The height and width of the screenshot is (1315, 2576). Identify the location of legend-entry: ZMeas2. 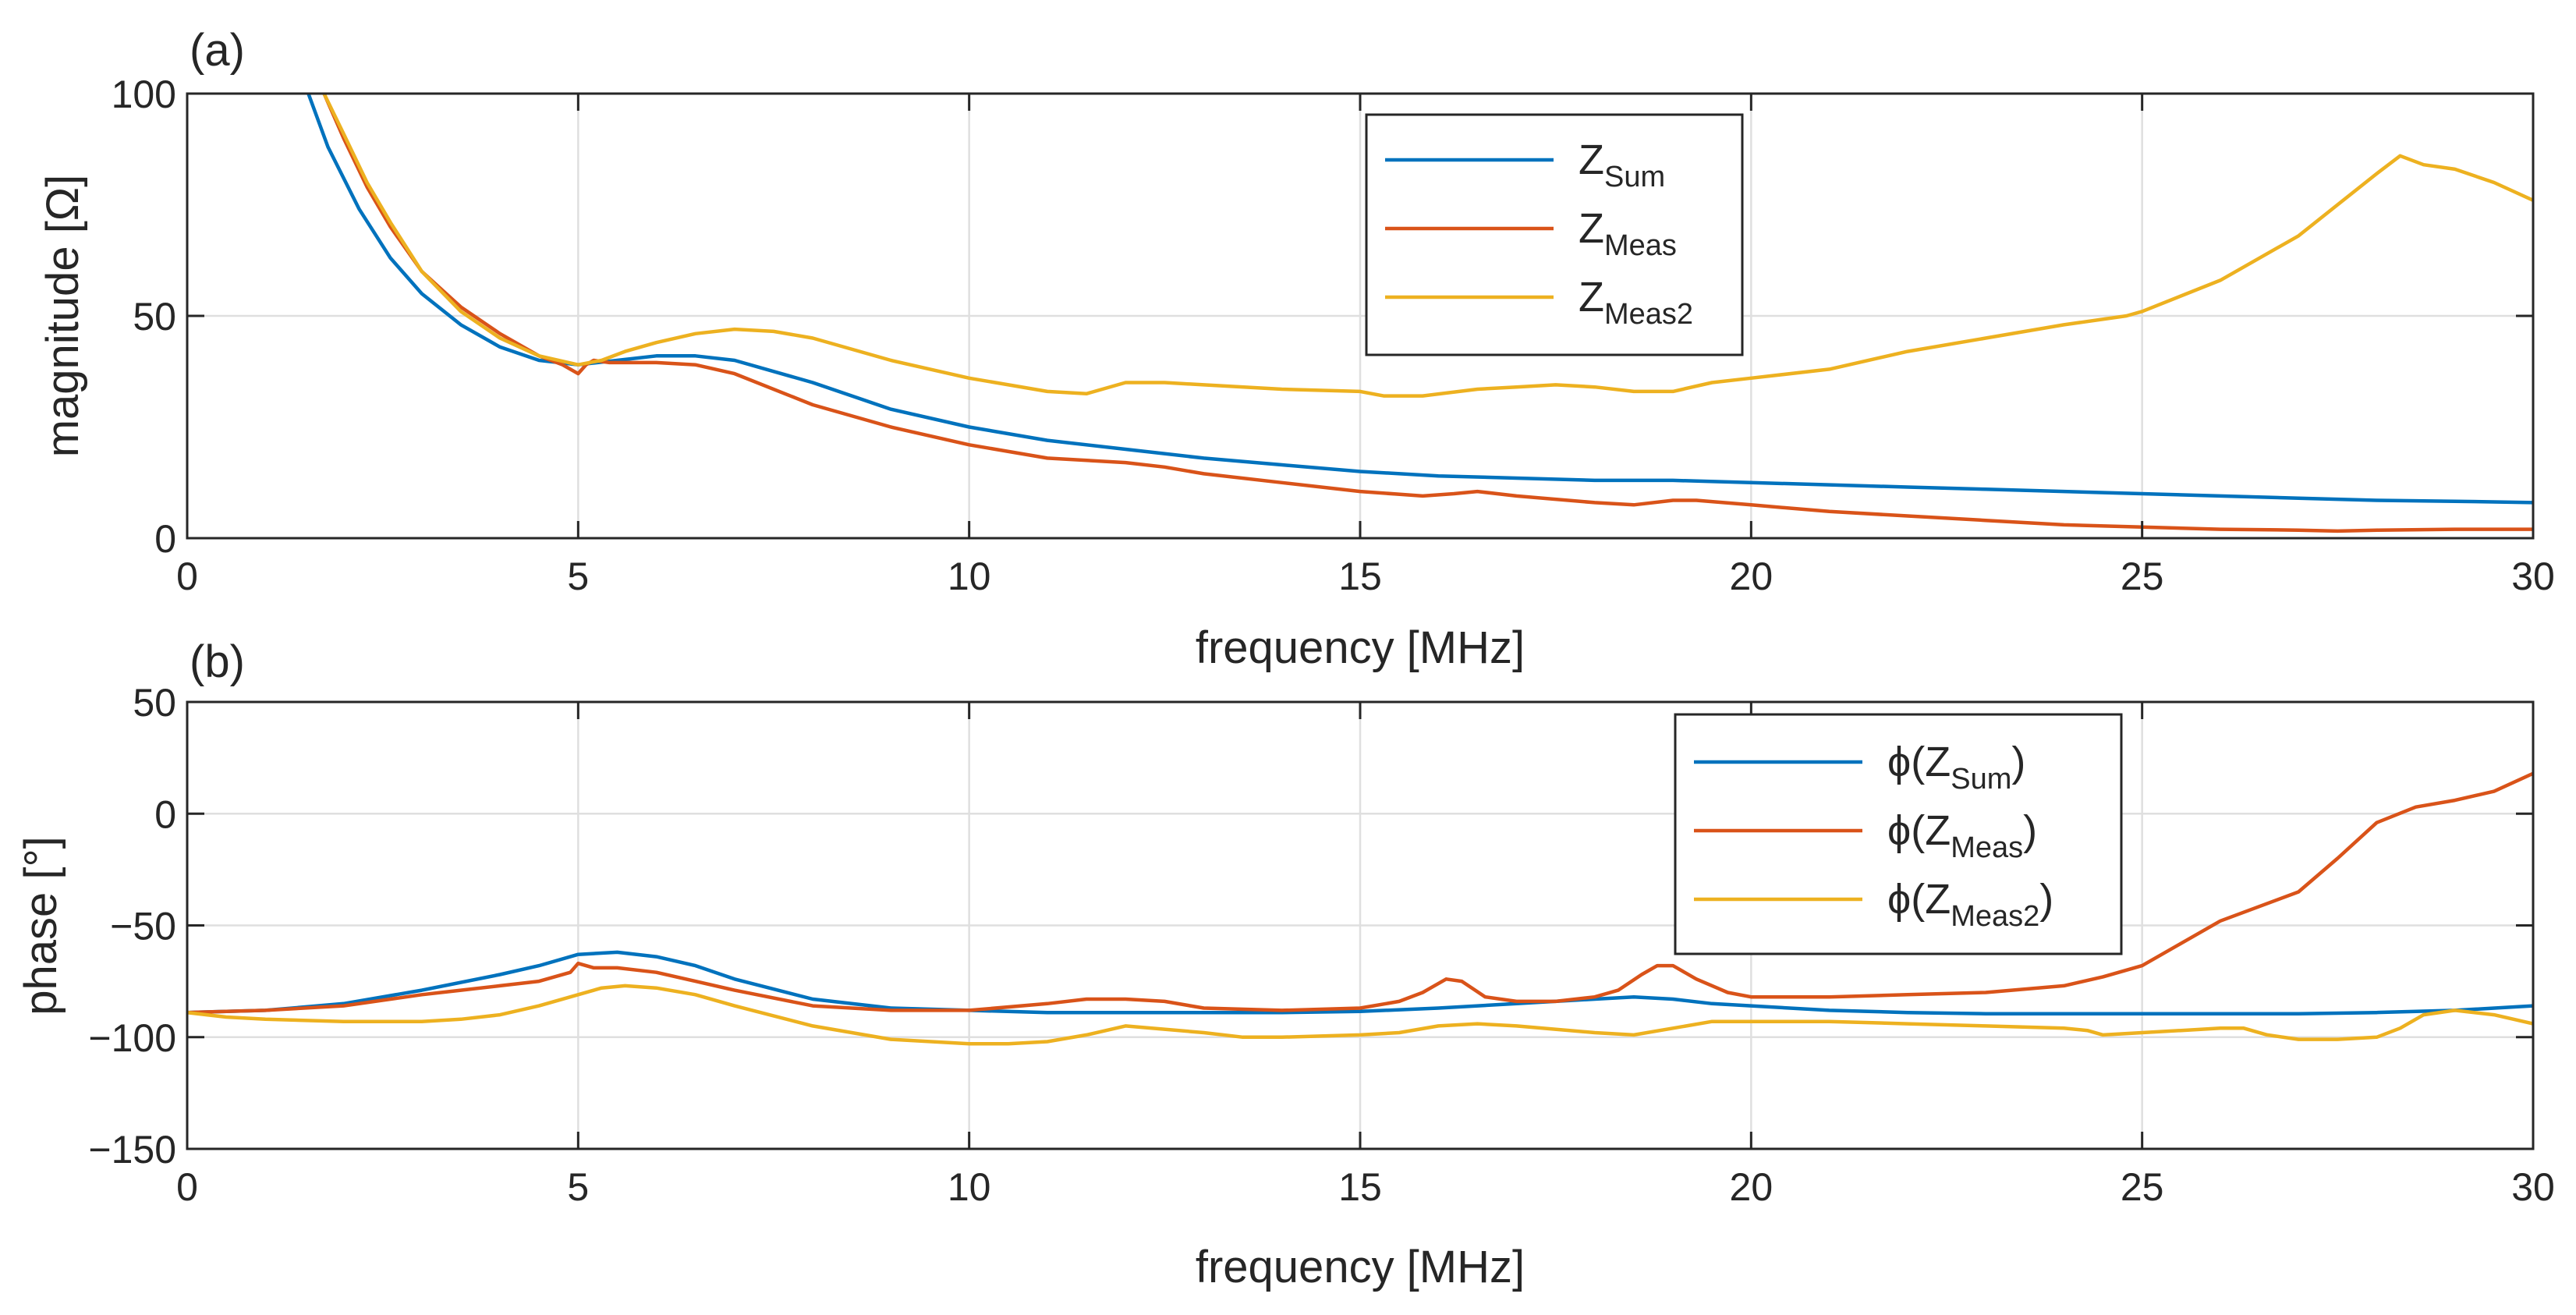
(1636, 302).